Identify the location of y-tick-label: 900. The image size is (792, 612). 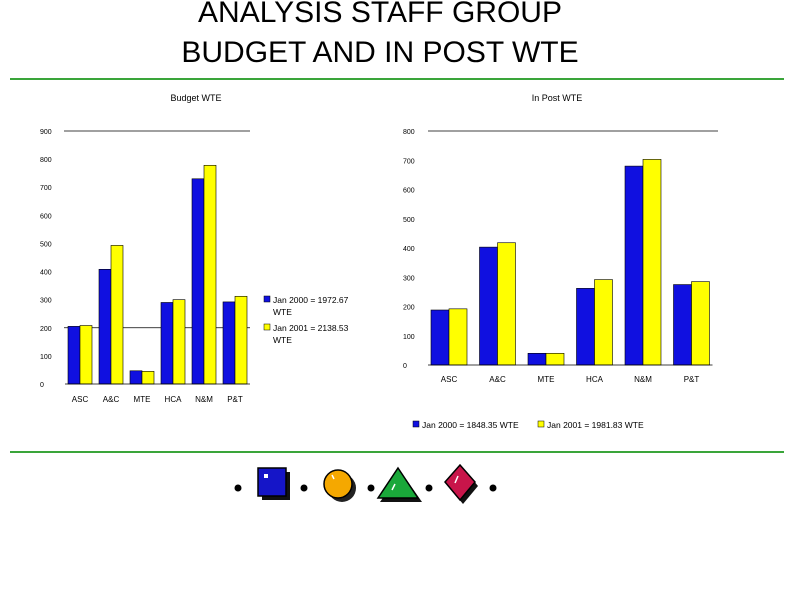
(46, 132).